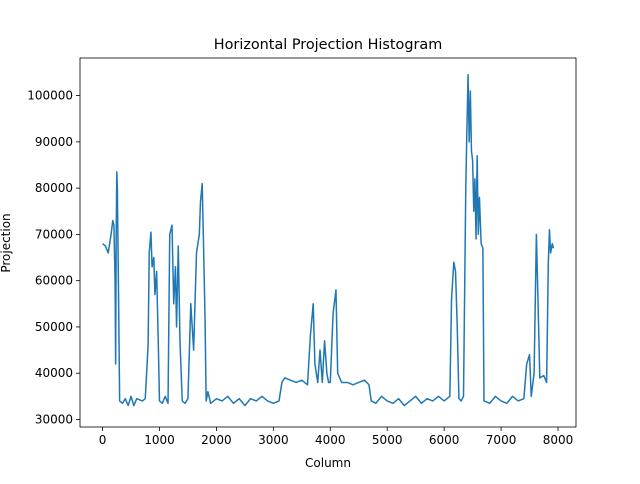 This screenshot has height=484, width=640. I want to click on y-tick-label: 70000, so click(54, 234).